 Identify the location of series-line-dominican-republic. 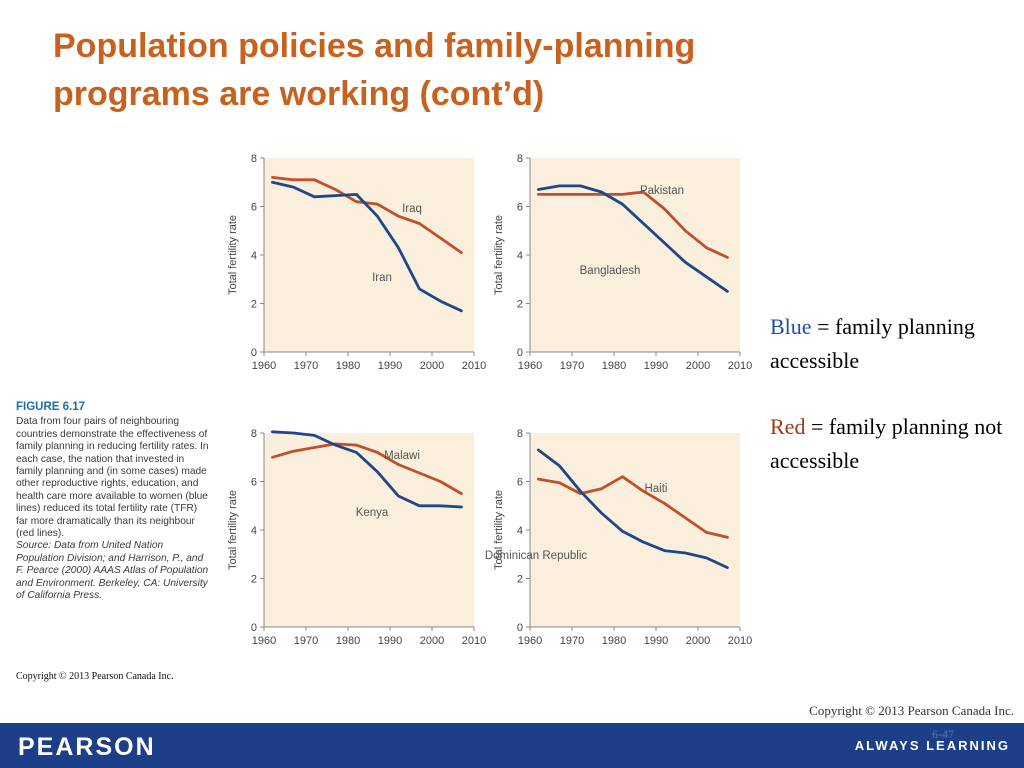
(633, 509).